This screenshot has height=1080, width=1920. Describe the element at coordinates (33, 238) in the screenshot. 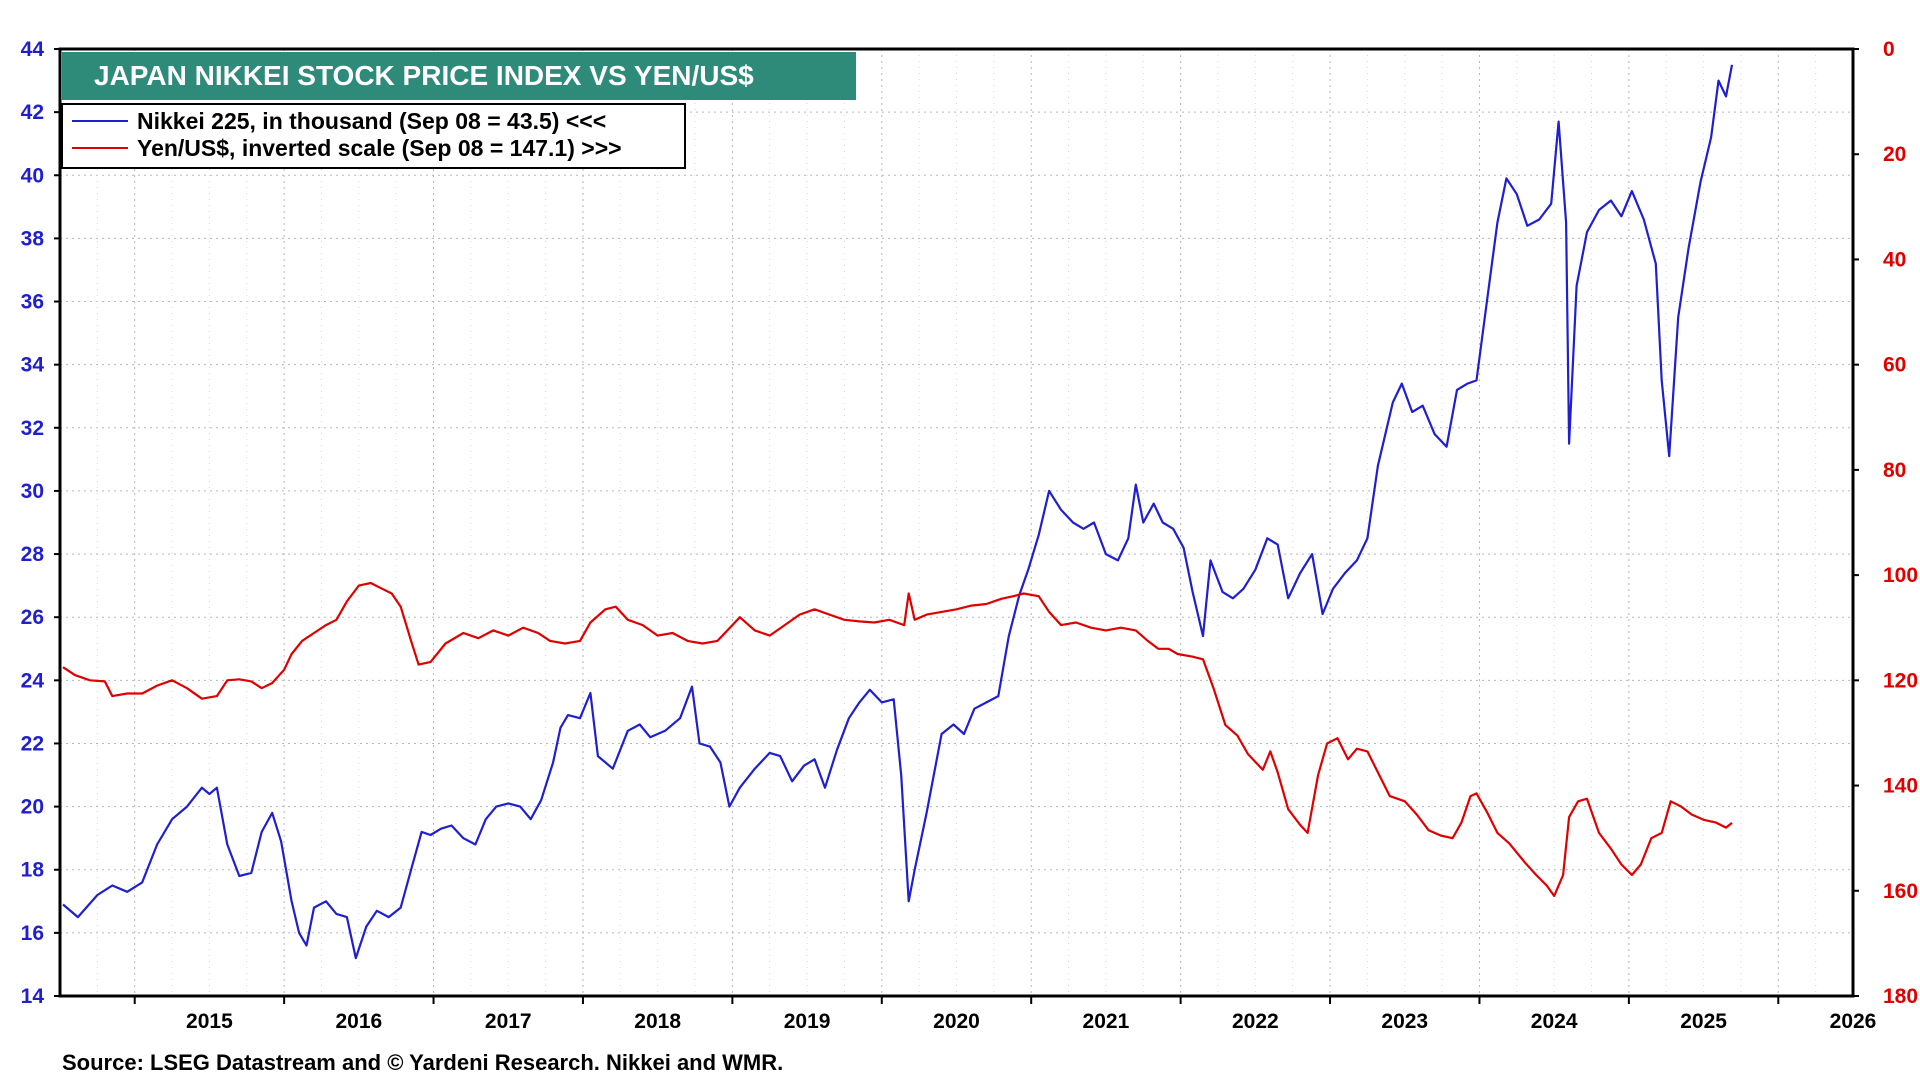

I see `tick-label-left: 38` at that location.